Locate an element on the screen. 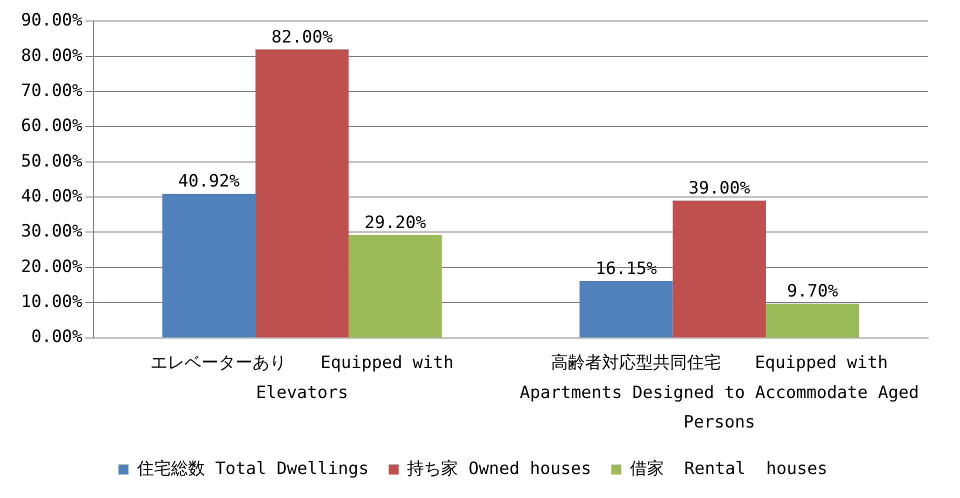 The image size is (960, 498). y-tick-label: 20.00% is located at coordinates (51, 266).